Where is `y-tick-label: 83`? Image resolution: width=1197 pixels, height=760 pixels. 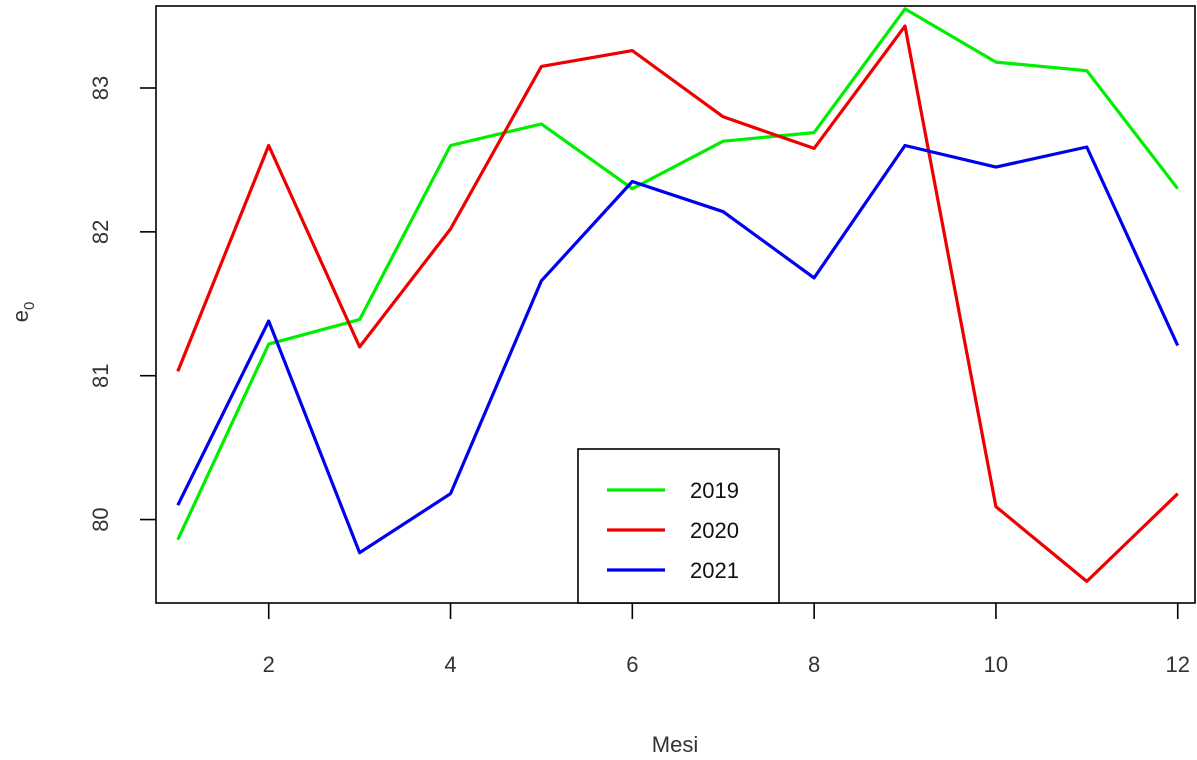 y-tick-label: 83 is located at coordinates (100, 88).